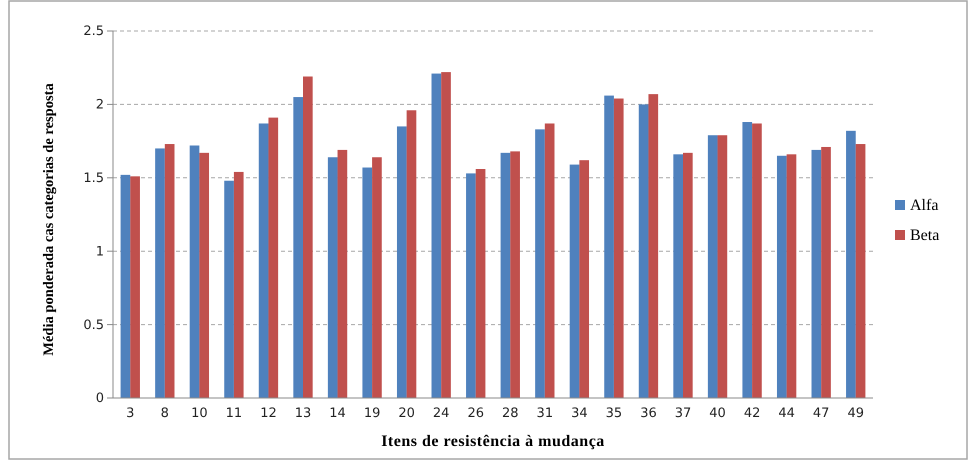  Describe the element at coordinates (493, 441) in the screenshot. I see `x-axis-title: Itens de resistência à mudança` at that location.